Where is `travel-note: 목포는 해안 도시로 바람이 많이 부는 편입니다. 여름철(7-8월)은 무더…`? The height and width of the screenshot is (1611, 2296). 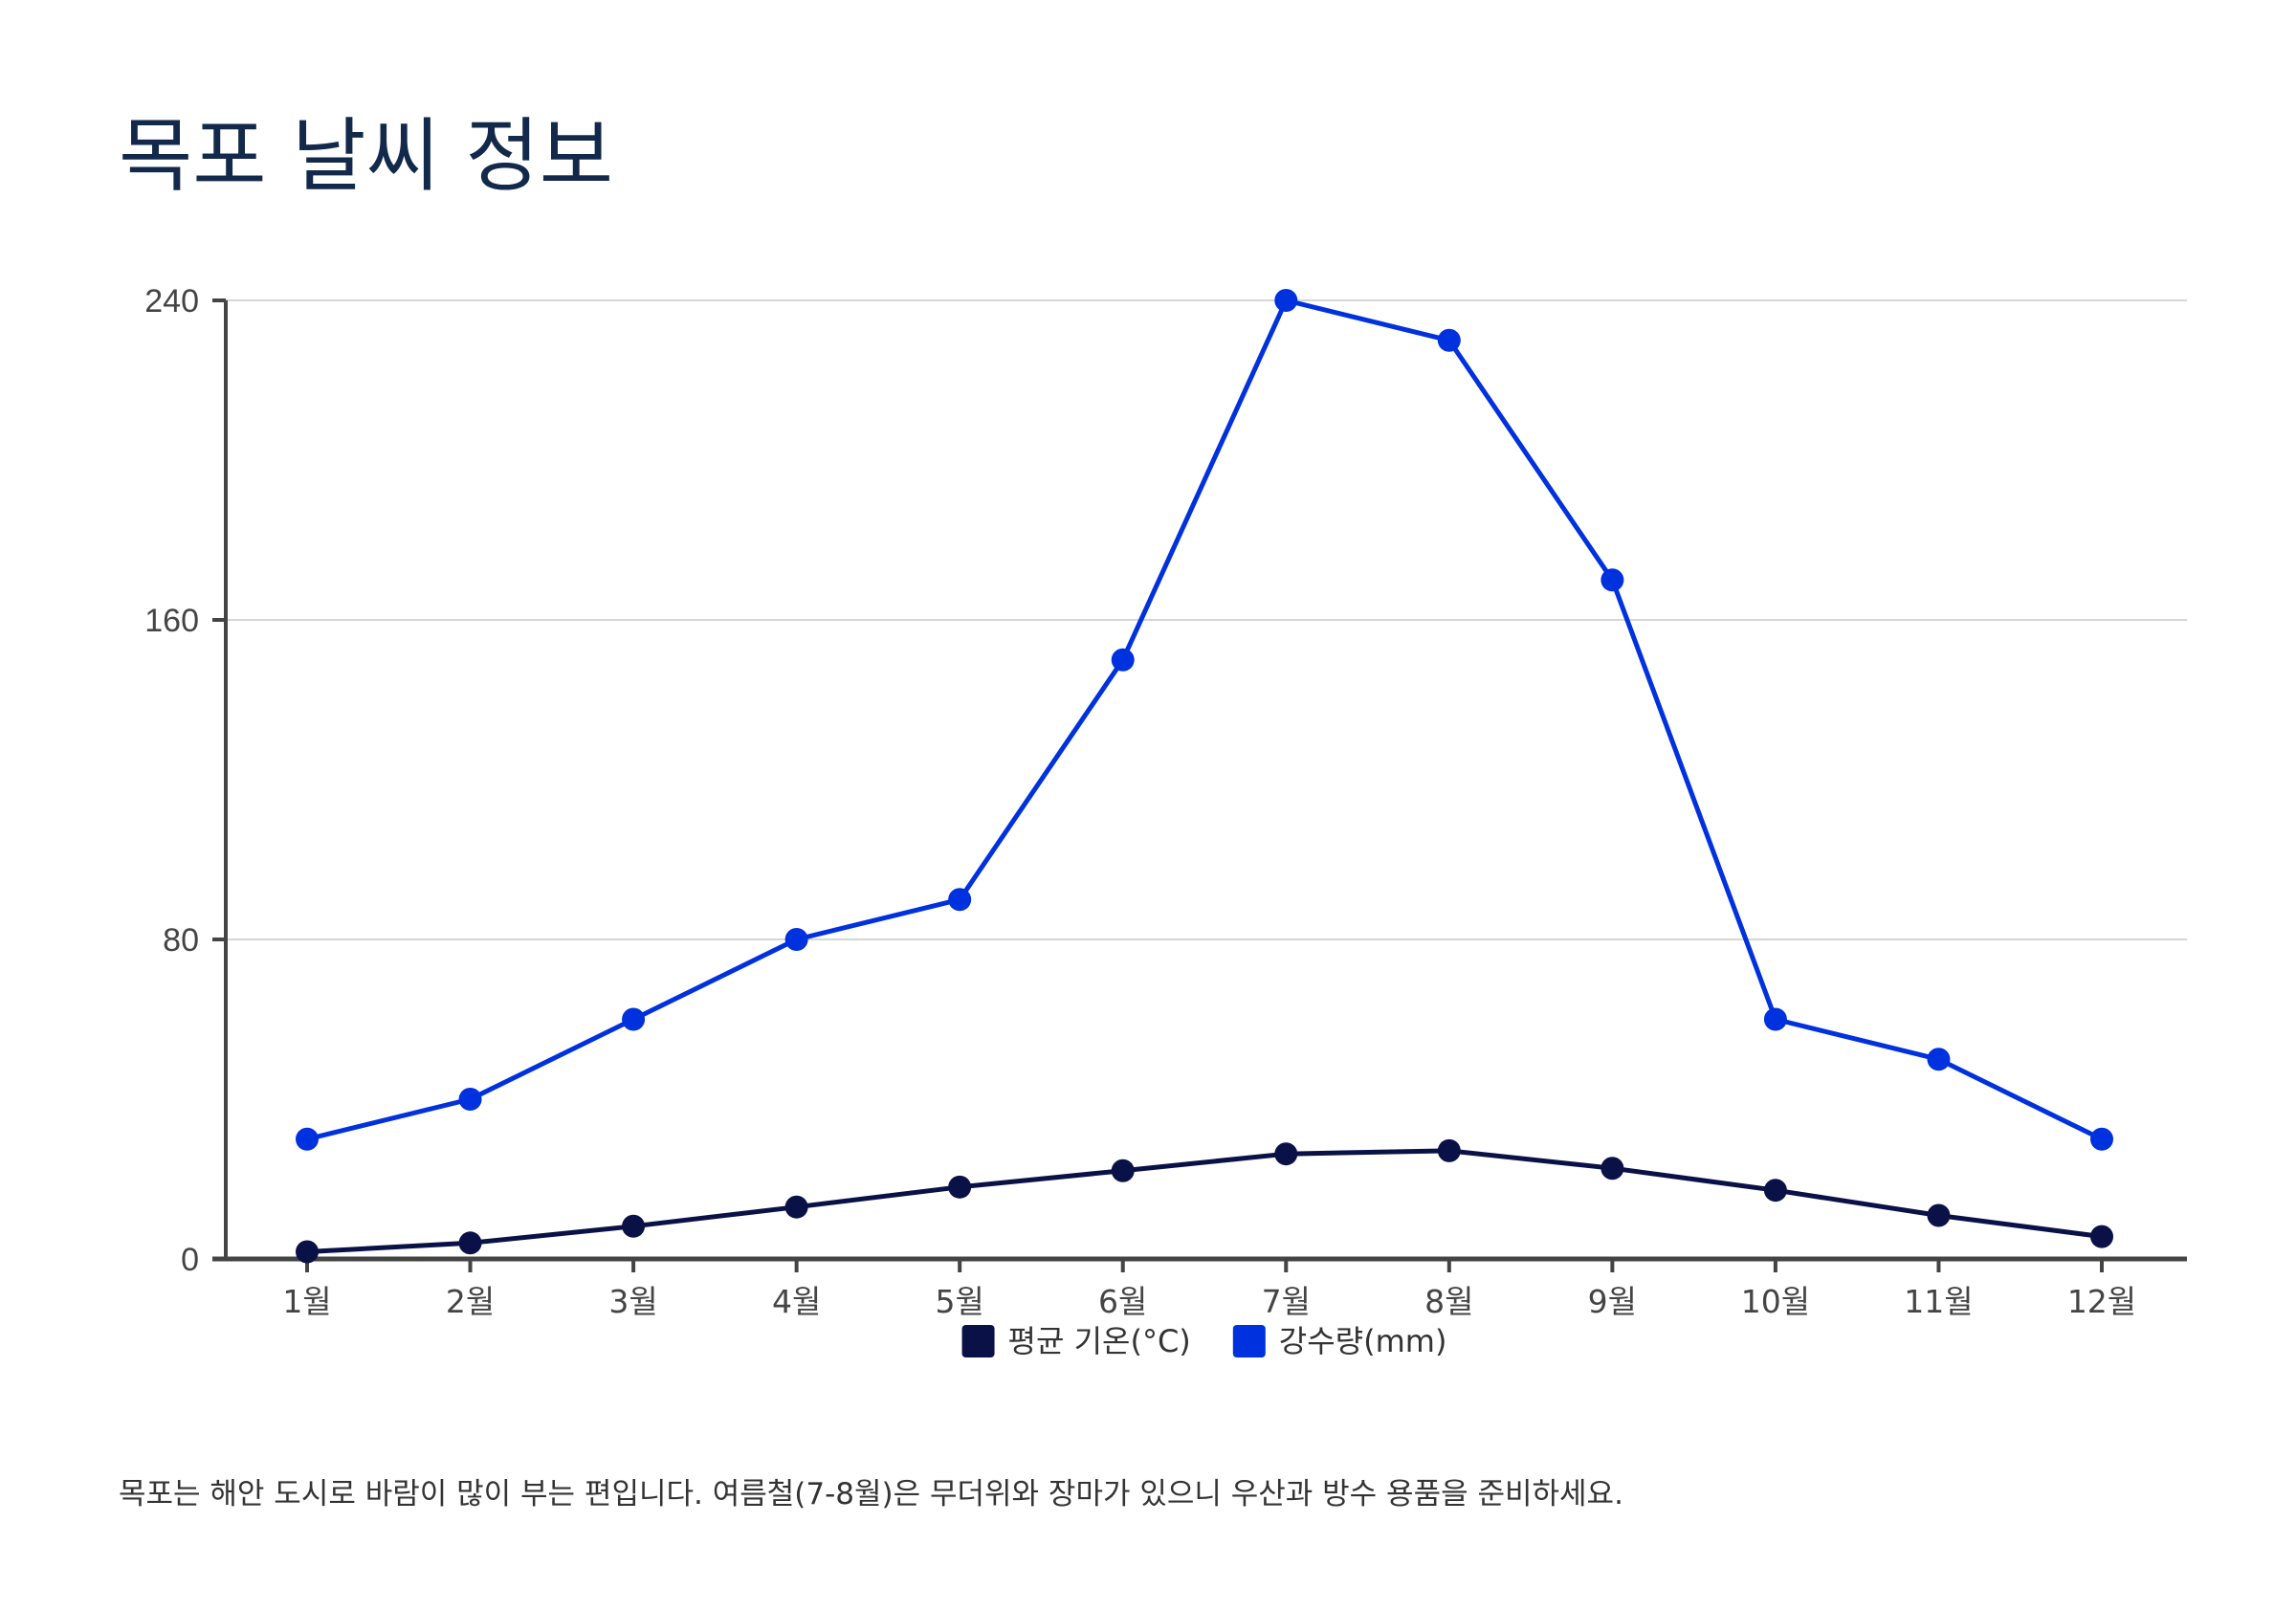 travel-note: 목포는 해안 도시로 바람이 많이 부는 편입니다. 여름철(7-8월)은 무더… is located at coordinates (871, 1494).